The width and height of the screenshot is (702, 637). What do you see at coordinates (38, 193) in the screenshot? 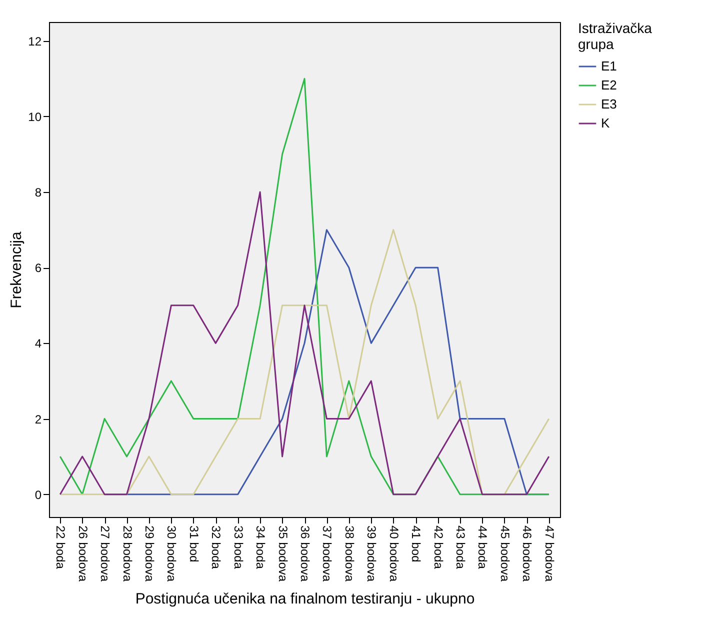
I see `y-tick-label: 8` at bounding box center [38, 193].